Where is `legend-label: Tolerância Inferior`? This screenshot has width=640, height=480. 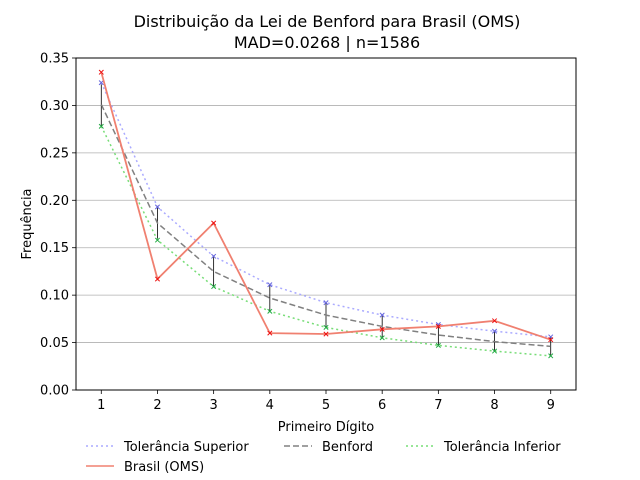
legend-label: Tolerância Inferior is located at coordinates (502, 447).